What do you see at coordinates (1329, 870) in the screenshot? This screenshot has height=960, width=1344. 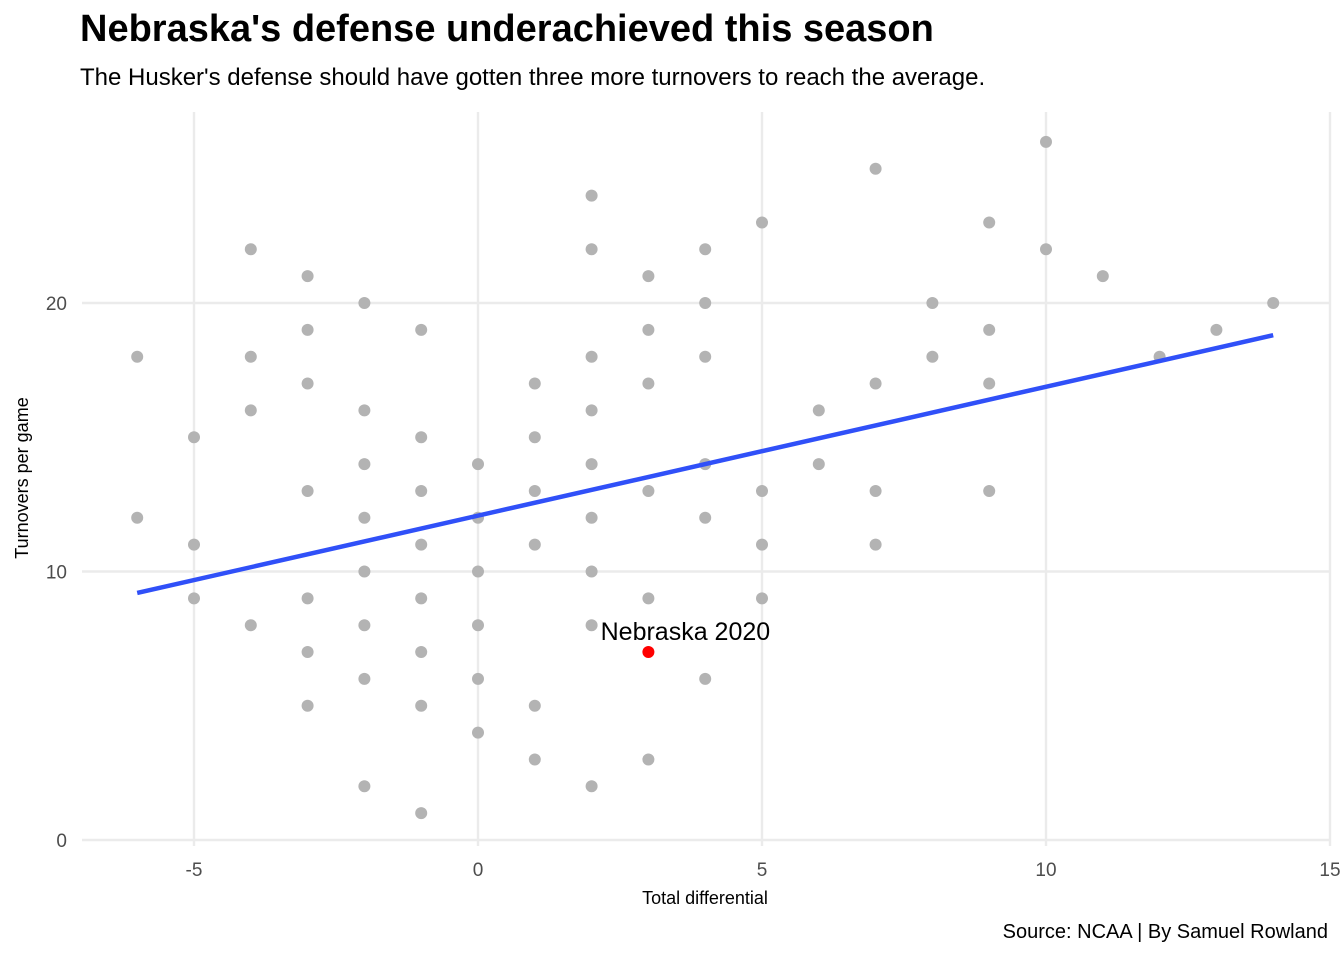 I see `x-tick-label: 15` at bounding box center [1329, 870].